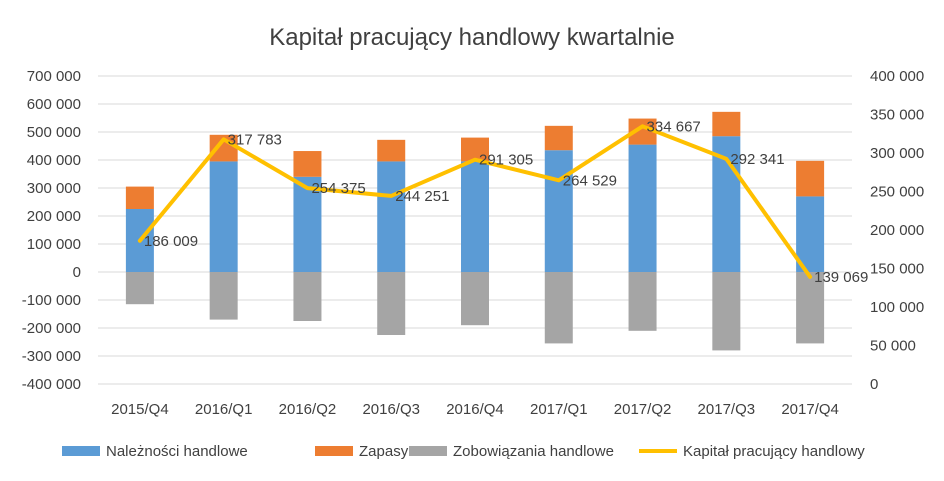 The width and height of the screenshot is (944, 481). What do you see at coordinates (422, 196) in the screenshot?
I see `data-label: 244 251` at bounding box center [422, 196].